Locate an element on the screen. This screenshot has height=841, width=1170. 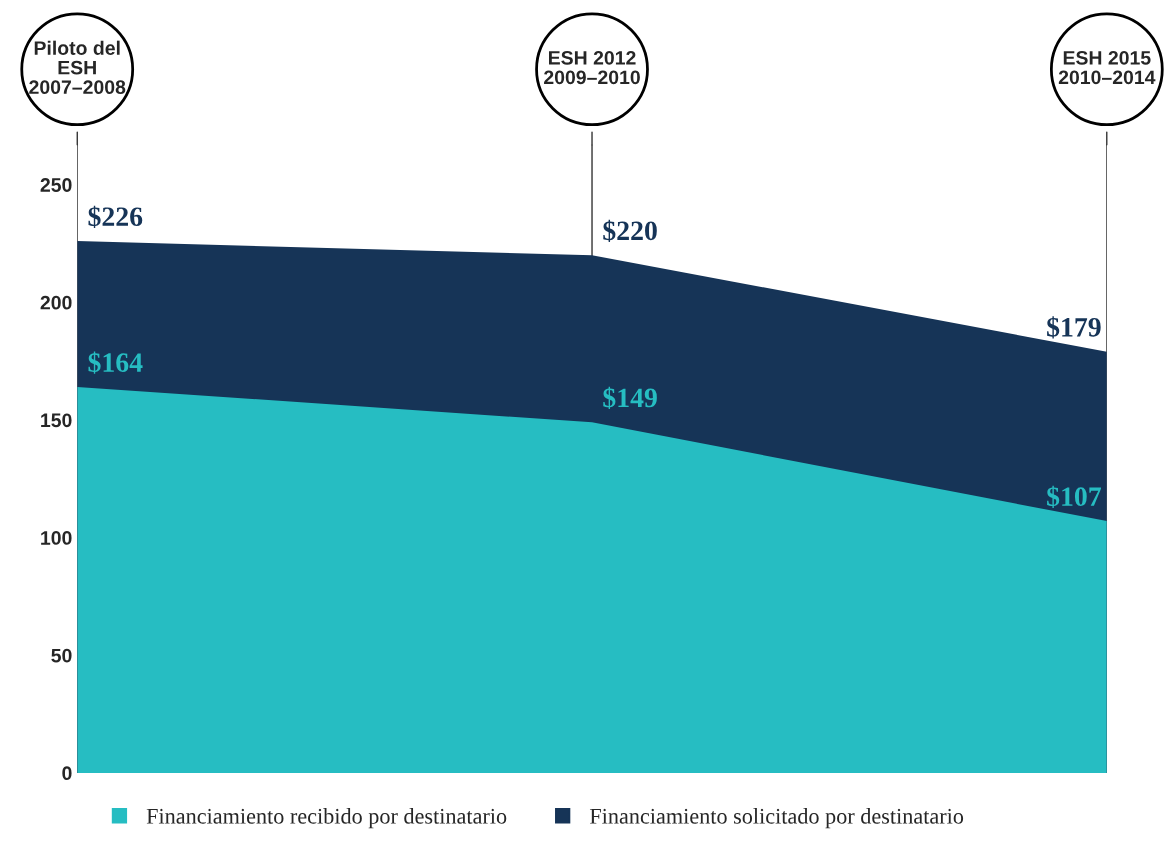
y-tick-label: 100 is located at coordinates (56, 538).